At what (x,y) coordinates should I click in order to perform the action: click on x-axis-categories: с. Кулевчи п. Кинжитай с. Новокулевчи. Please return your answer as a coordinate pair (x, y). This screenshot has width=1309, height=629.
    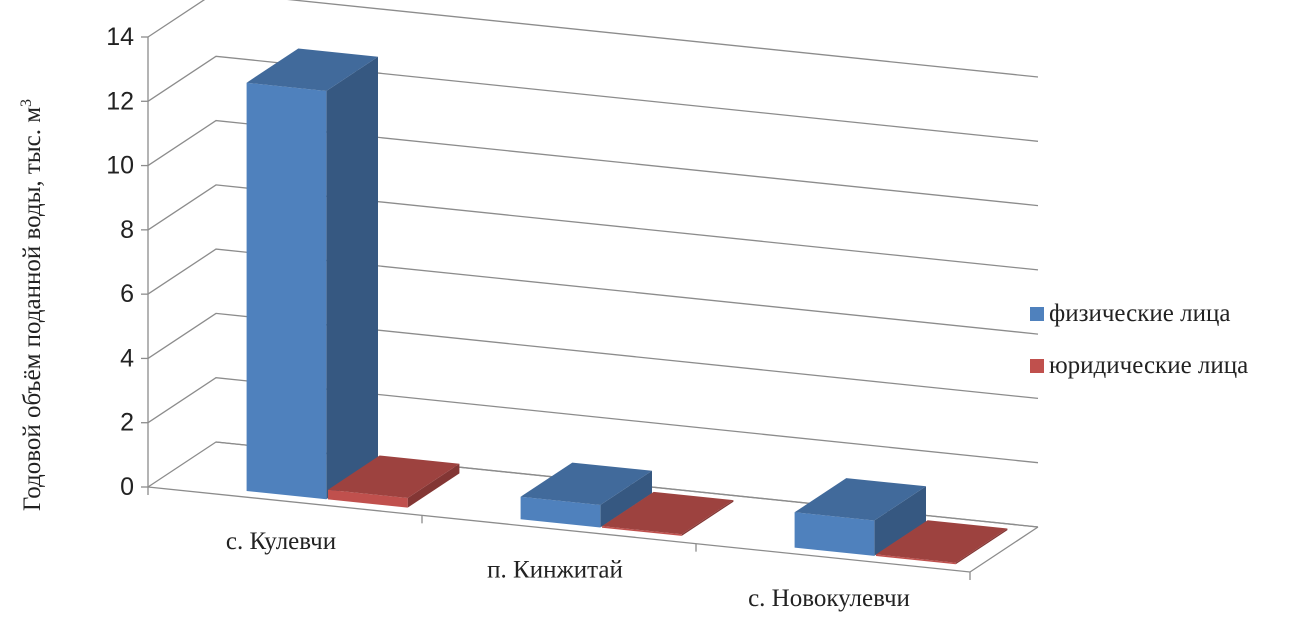
    Looking at the image, I should click on (568, 570).